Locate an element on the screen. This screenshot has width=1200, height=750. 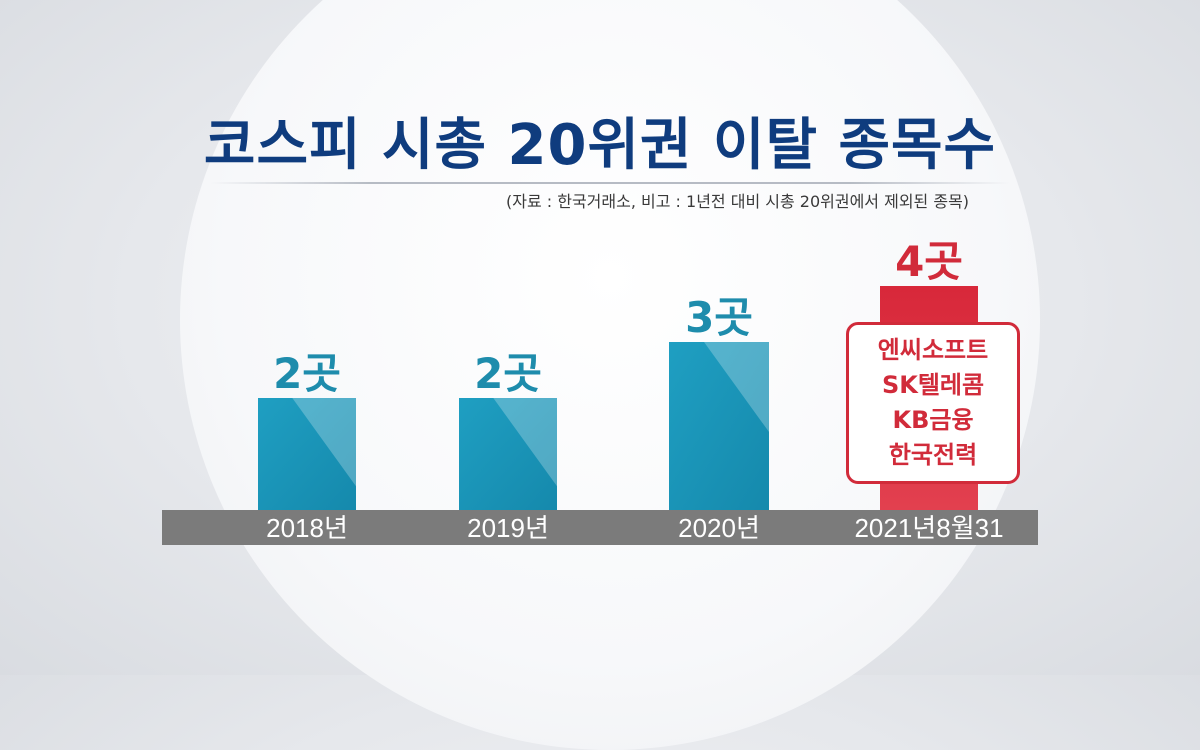
chart-title: 코스피 시총 20위권 이탈 종목수 is located at coordinates (600, 145).